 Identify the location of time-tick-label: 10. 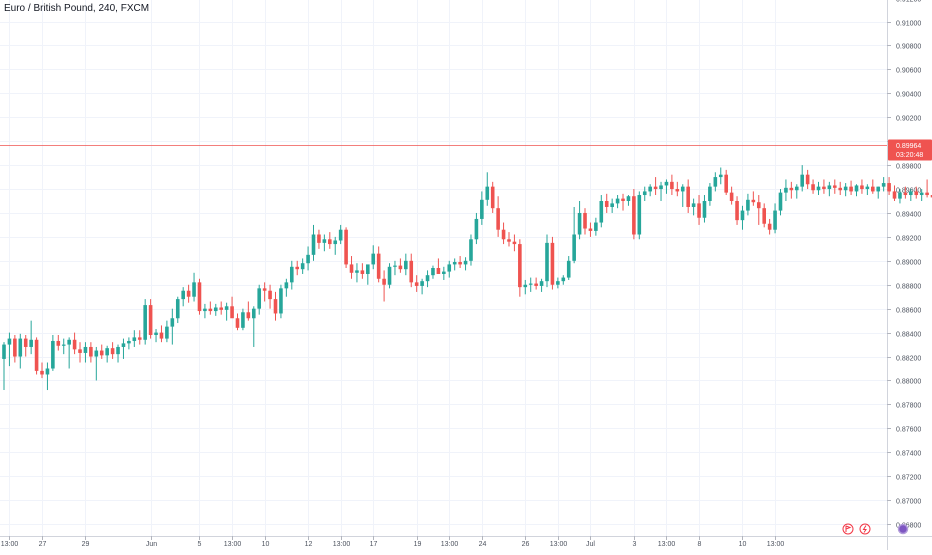
(743, 544).